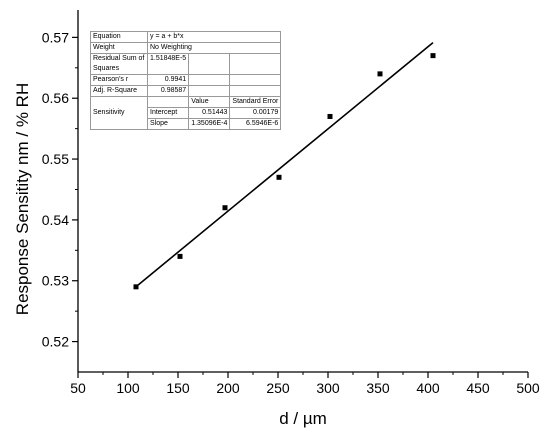 Image resolution: width=550 pixels, height=437 pixels. Describe the element at coordinates (303, 418) in the screenshot. I see `x-axis-label: d / µm` at that location.